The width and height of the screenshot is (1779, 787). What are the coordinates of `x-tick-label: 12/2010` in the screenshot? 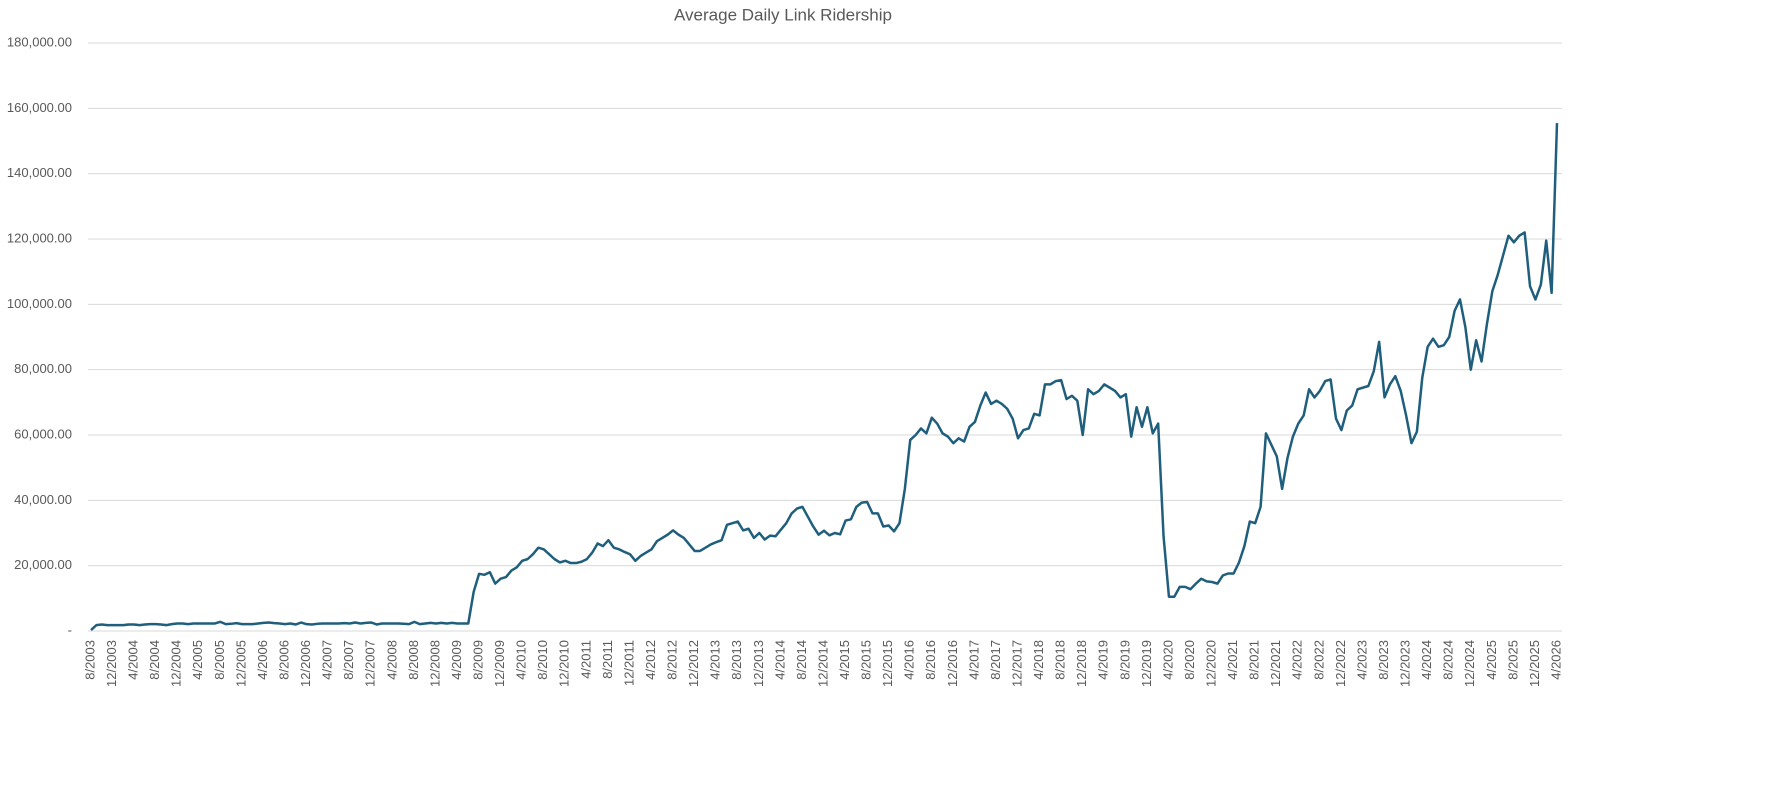 It's located at (564, 663).